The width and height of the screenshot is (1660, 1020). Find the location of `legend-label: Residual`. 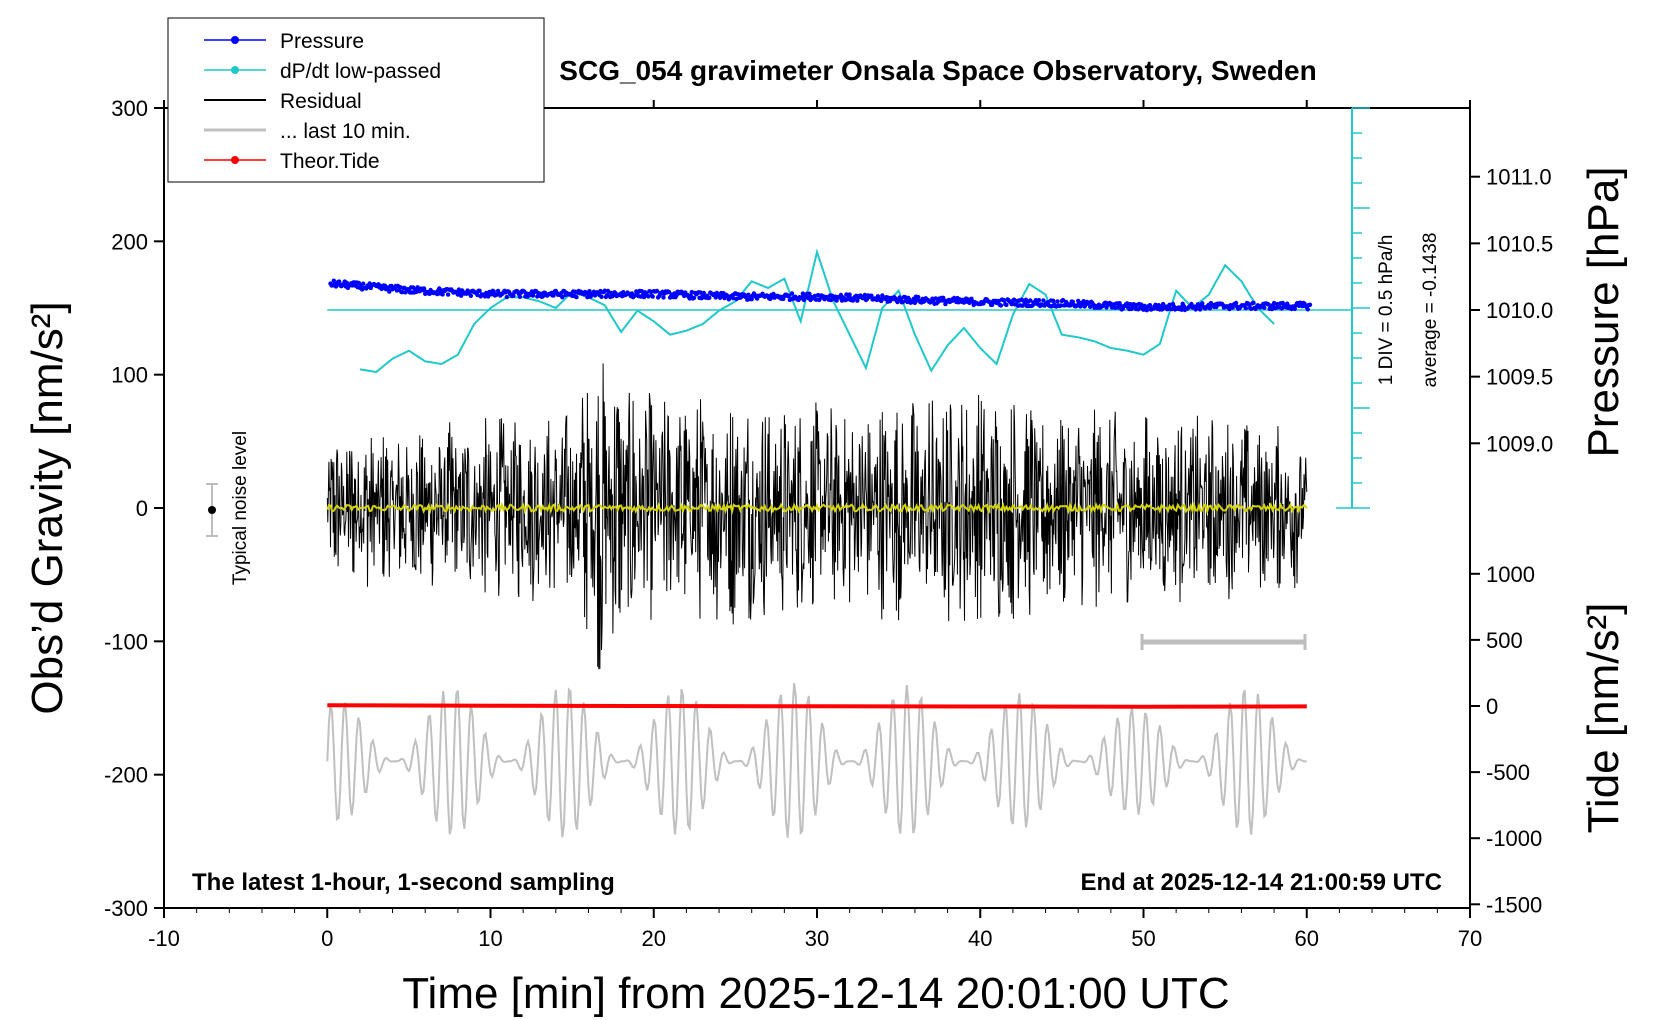

legend-label: Residual is located at coordinates (321, 101).